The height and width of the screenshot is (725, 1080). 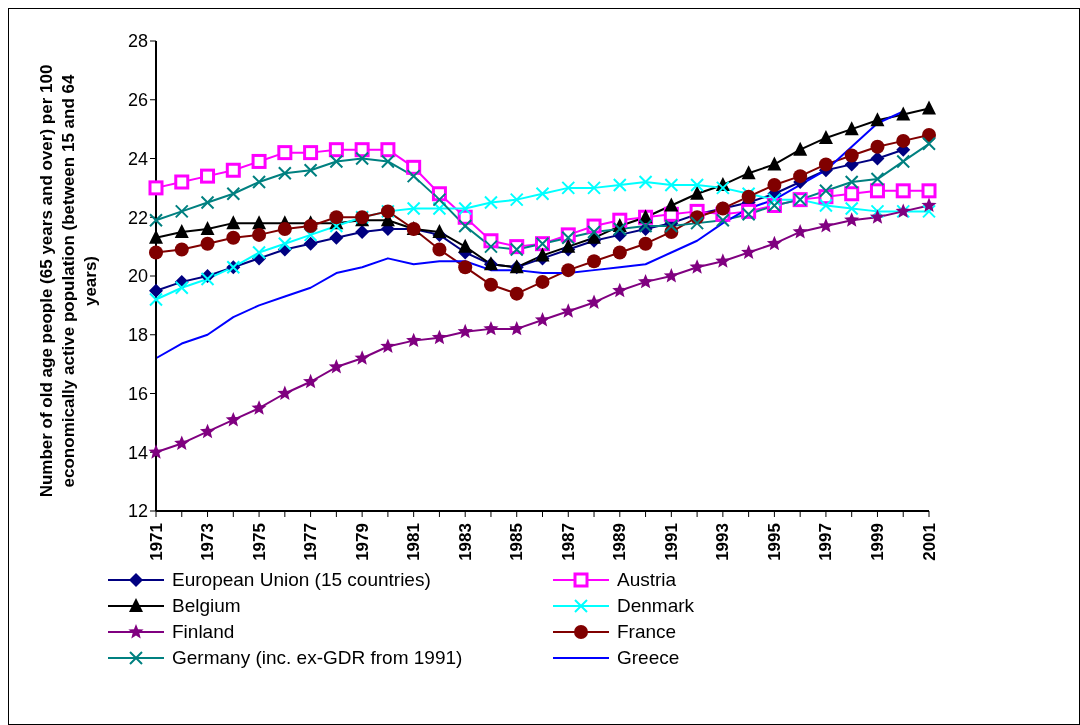 What do you see at coordinates (620, 542) in the screenshot?
I see `x-tick-label: 1989` at bounding box center [620, 542].